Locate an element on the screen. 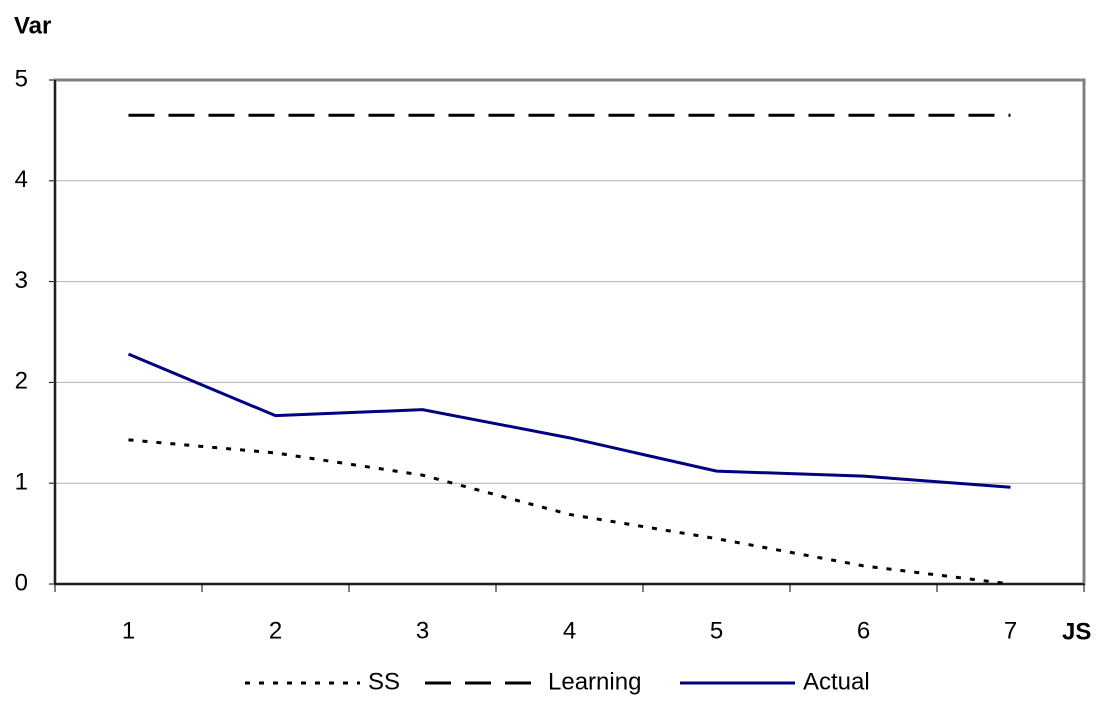  x-axis-label: JS is located at coordinates (1076, 631).